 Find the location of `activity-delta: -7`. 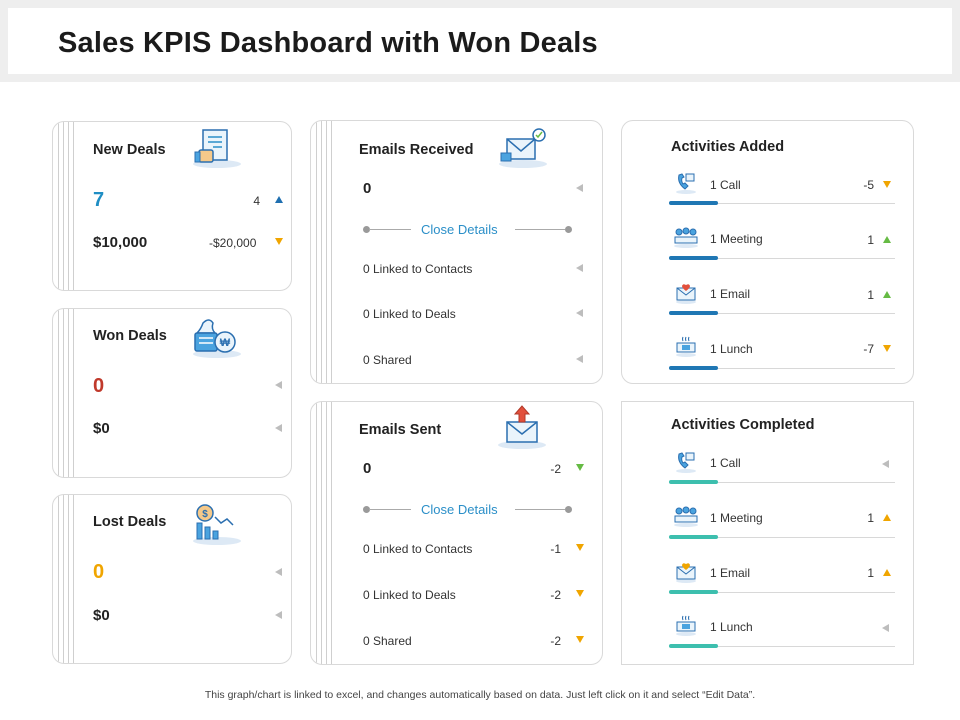

activity-delta: -7 is located at coordinates (868, 349).